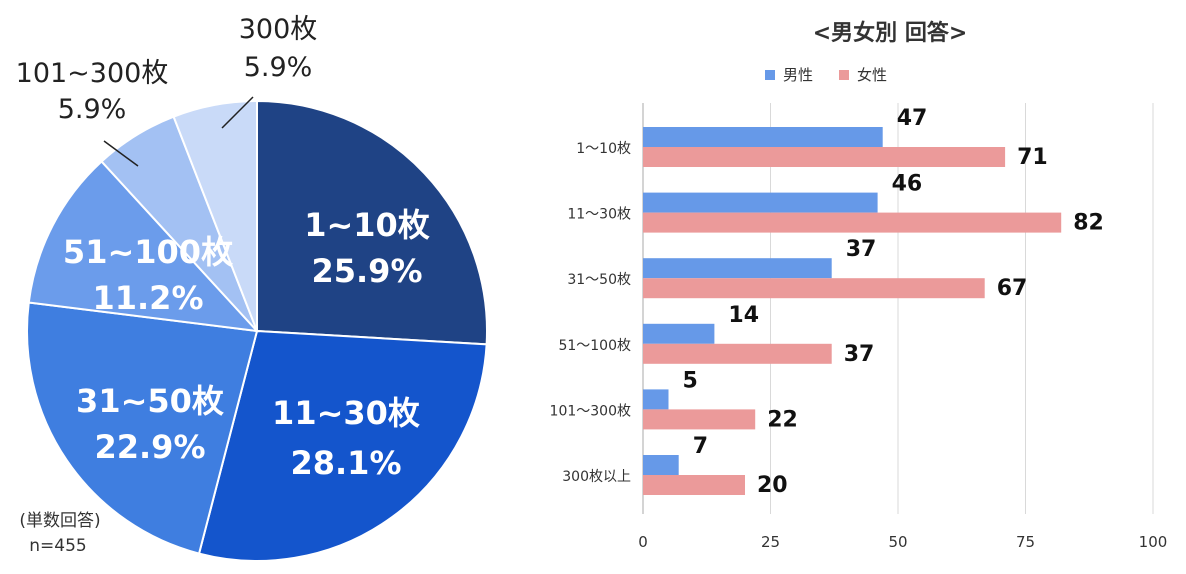 The width and height of the screenshot is (1186, 574). Describe the element at coordinates (826, 75) in the screenshot. I see `legend: 男性 女性` at that location.